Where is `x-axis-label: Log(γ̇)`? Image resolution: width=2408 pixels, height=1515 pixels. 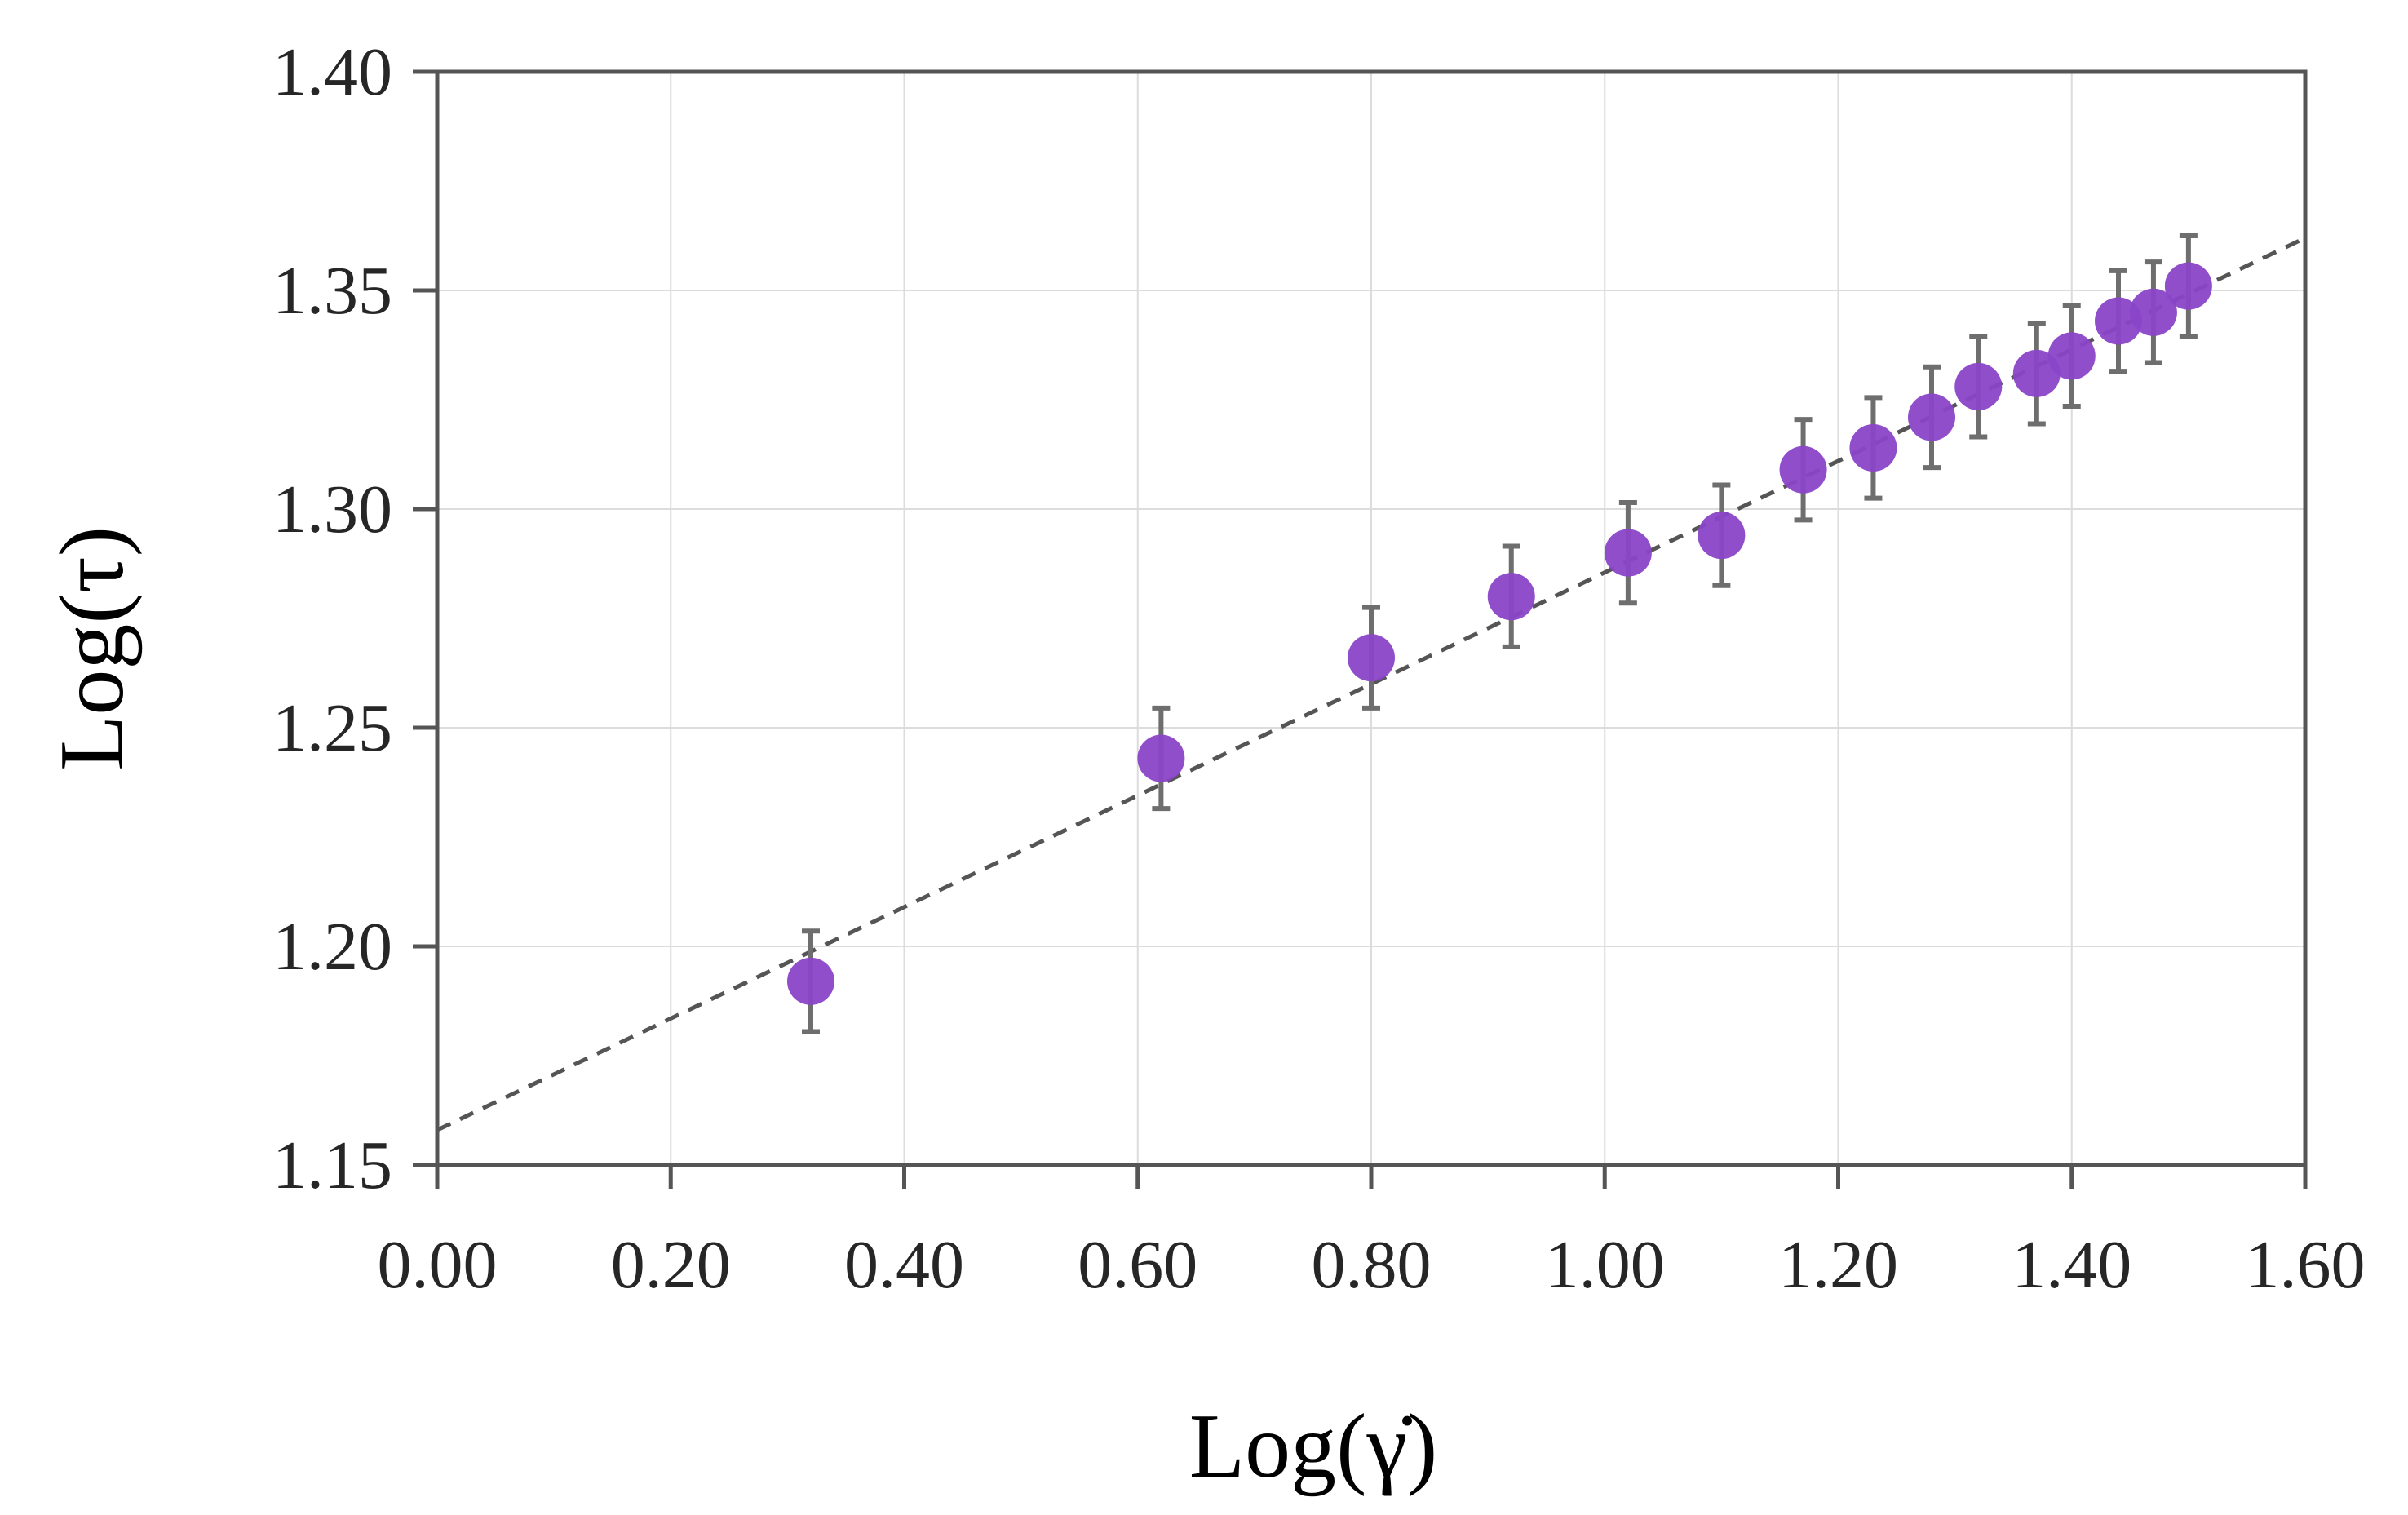 x-axis-label: Log(γ̇) is located at coordinates (1313, 1446).